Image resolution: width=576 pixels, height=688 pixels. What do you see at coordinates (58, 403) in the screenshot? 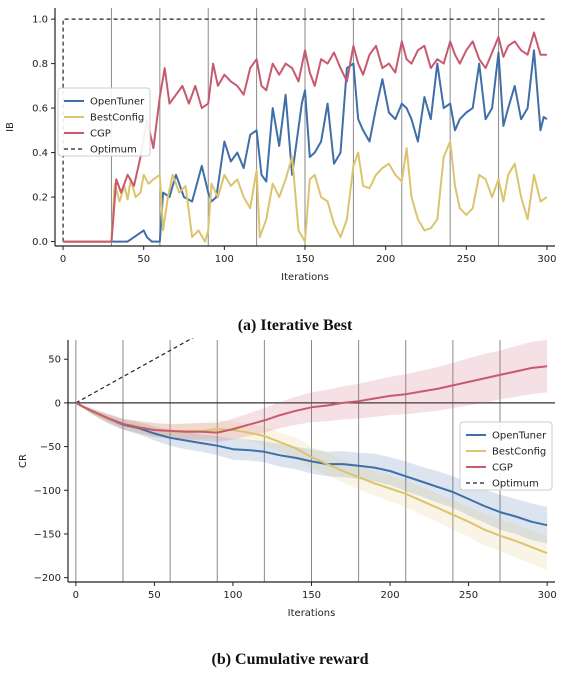
I see `y-tick-label-1: 0` at bounding box center [58, 403].